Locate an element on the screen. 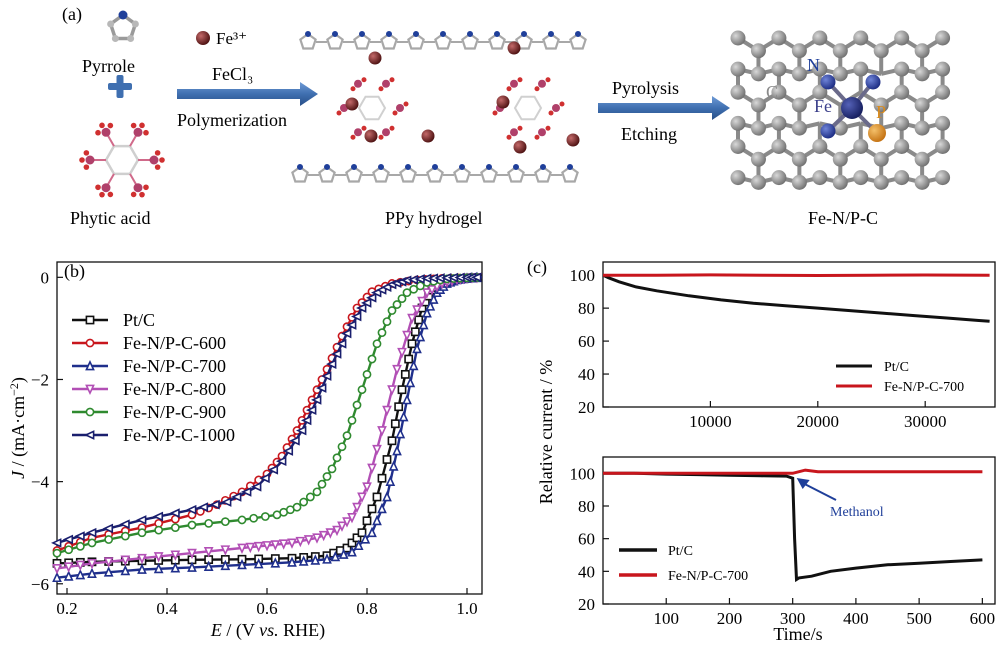 This screenshot has width=1000, height=646. y-tick-label: −4 is located at coordinates (40, 482).